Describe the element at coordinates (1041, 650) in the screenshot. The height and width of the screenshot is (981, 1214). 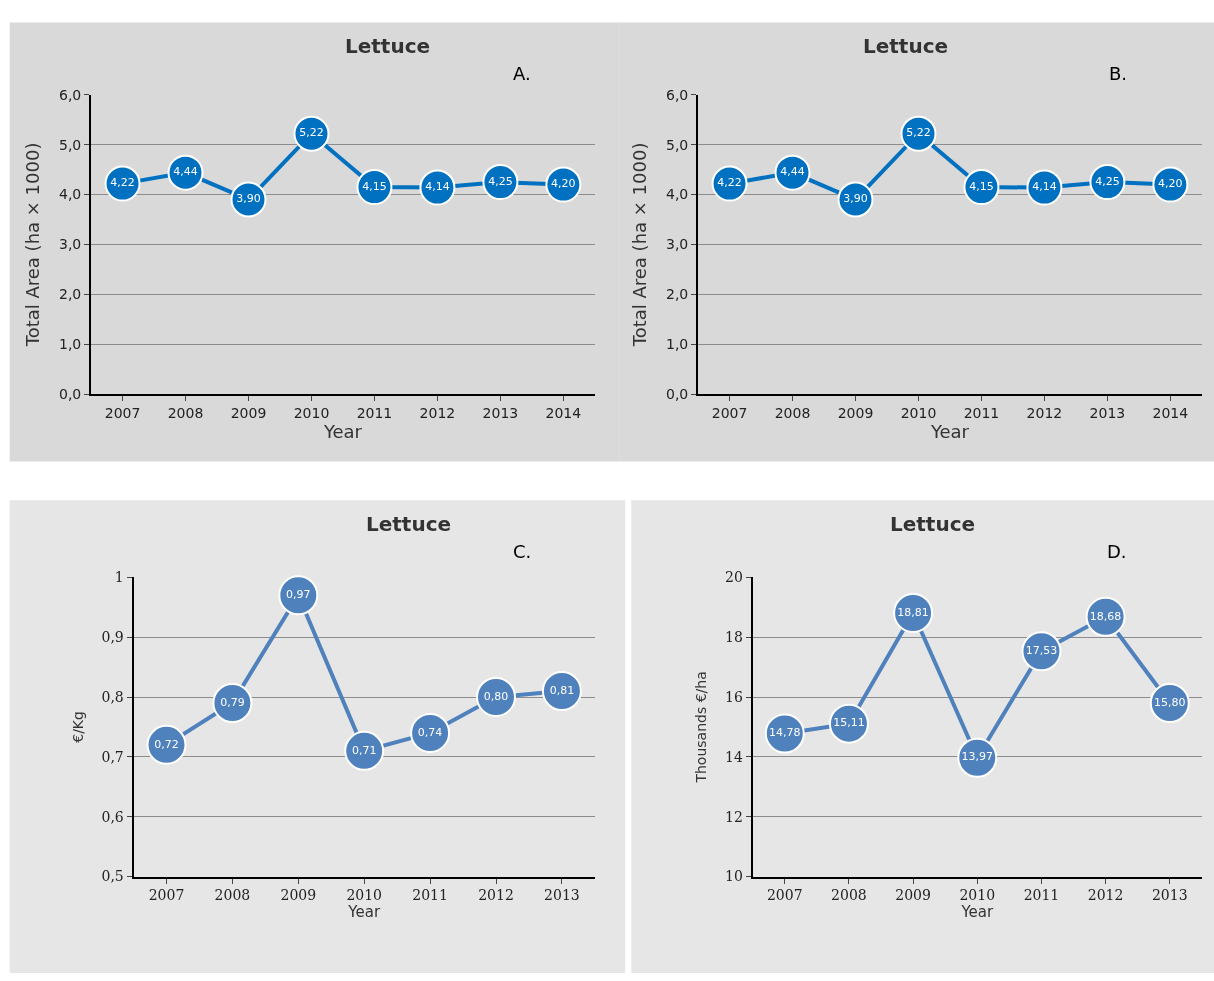
I see `data-label: 17,53` at that location.